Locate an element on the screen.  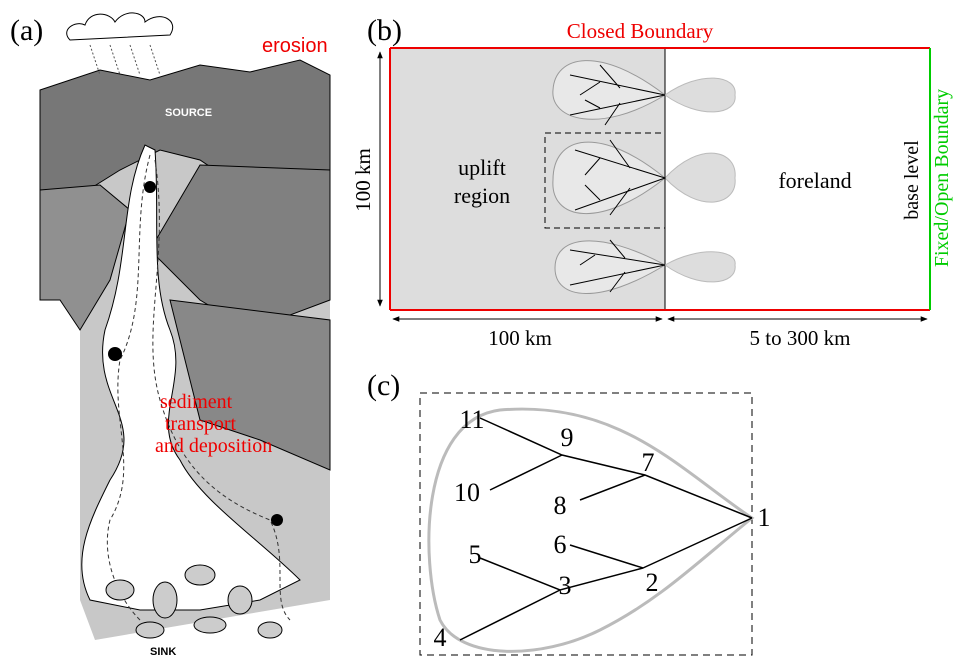
node-label: 11 is located at coordinates (471, 419).